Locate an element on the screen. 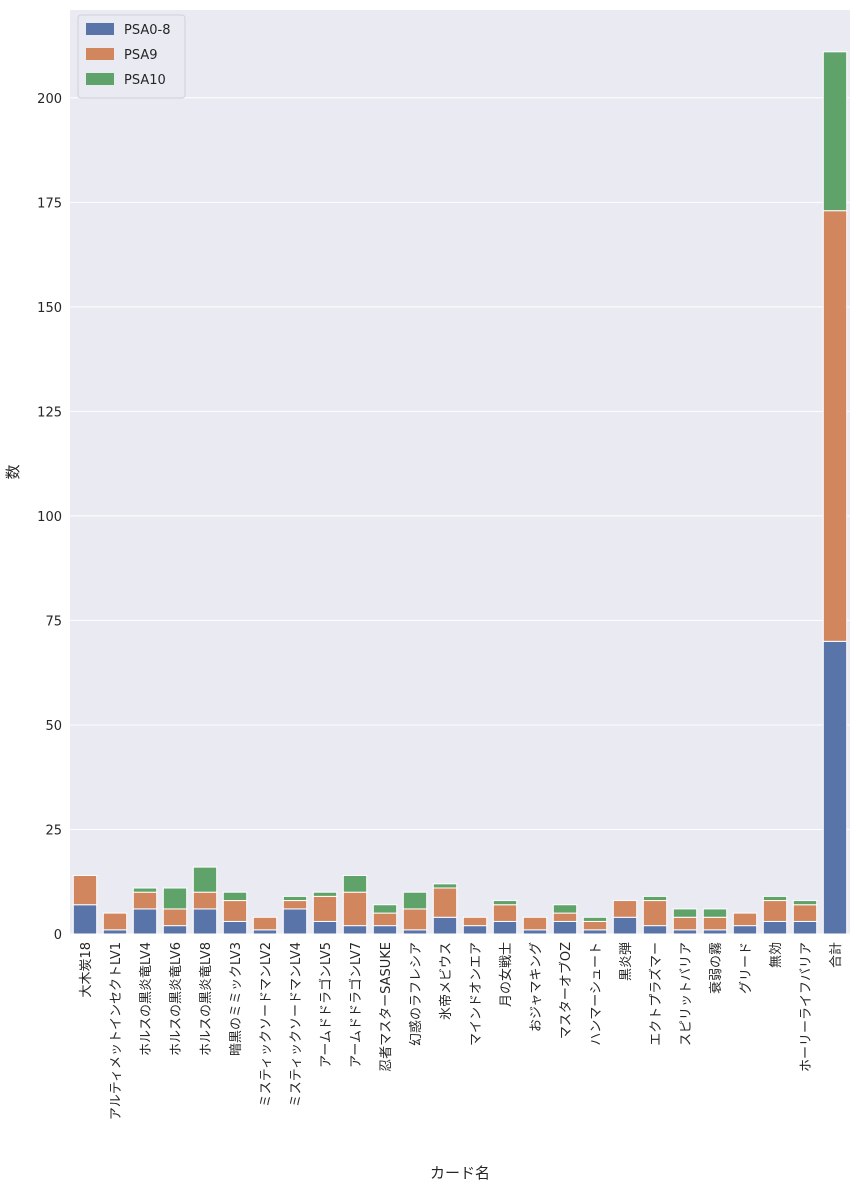 Image resolution: width=856 pixels, height=1191 pixels. legend-label: PSA0-8 is located at coordinates (147, 30).